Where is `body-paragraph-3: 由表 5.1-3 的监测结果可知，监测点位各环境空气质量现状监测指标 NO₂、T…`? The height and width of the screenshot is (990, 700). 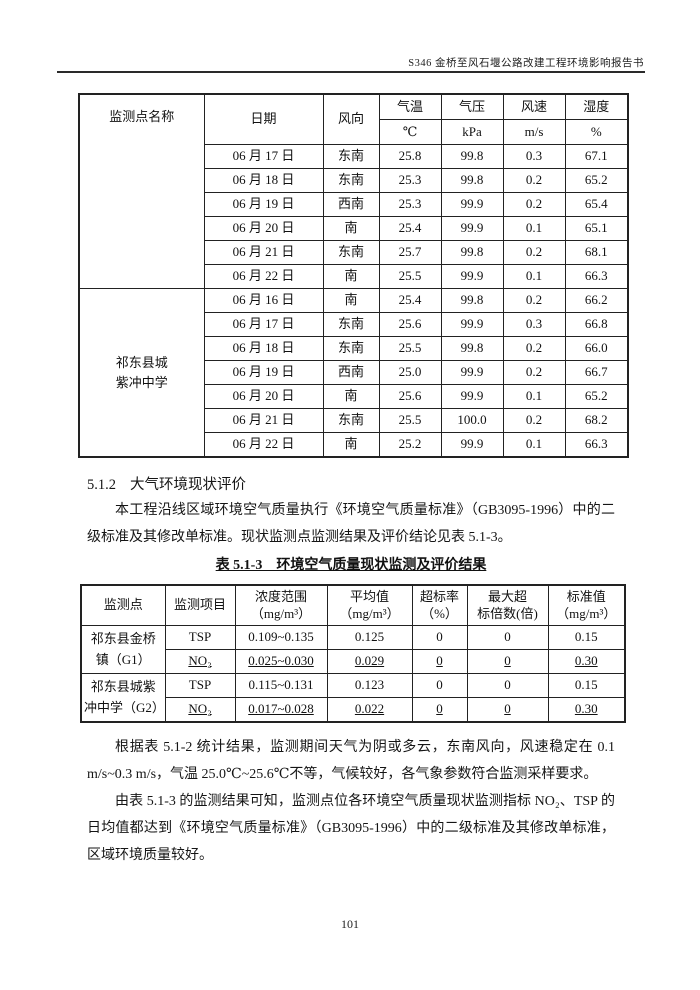 body-paragraph-3: 由表 5.1-3 的监测结果可知，监测点位各环境空气质量现状监测指标 NO₂、T… is located at coordinates (351, 828).